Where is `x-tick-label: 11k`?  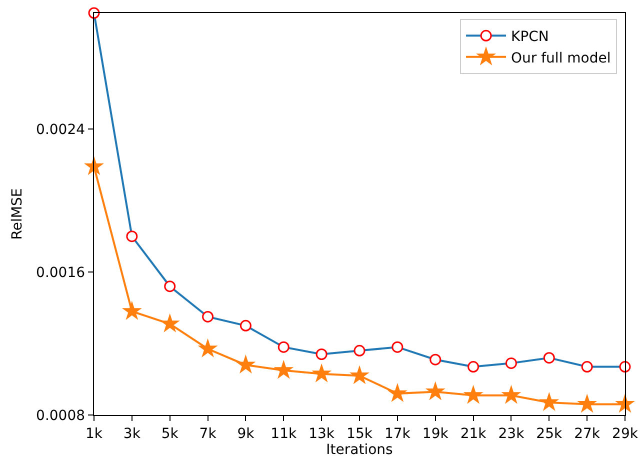
x-tick-label: 11k is located at coordinates (284, 434).